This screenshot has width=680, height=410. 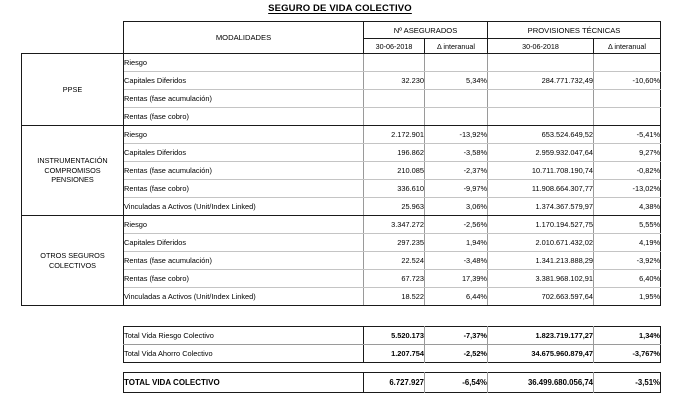 I want to click on cell-delta-provisiones: 5,55%, so click(x=627, y=224).